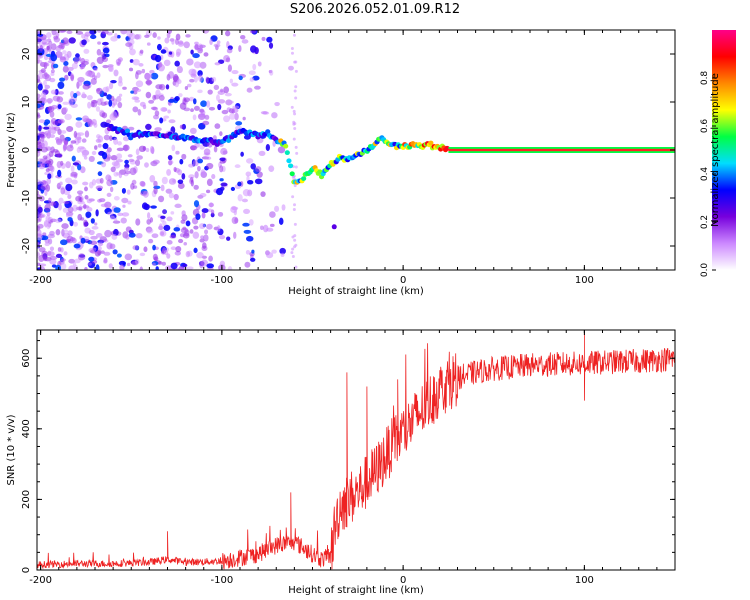 Image resolution: width=750 pixels, height=600 pixels. I want to click on spectrogram-y-tick-label: -20, so click(26, 246).